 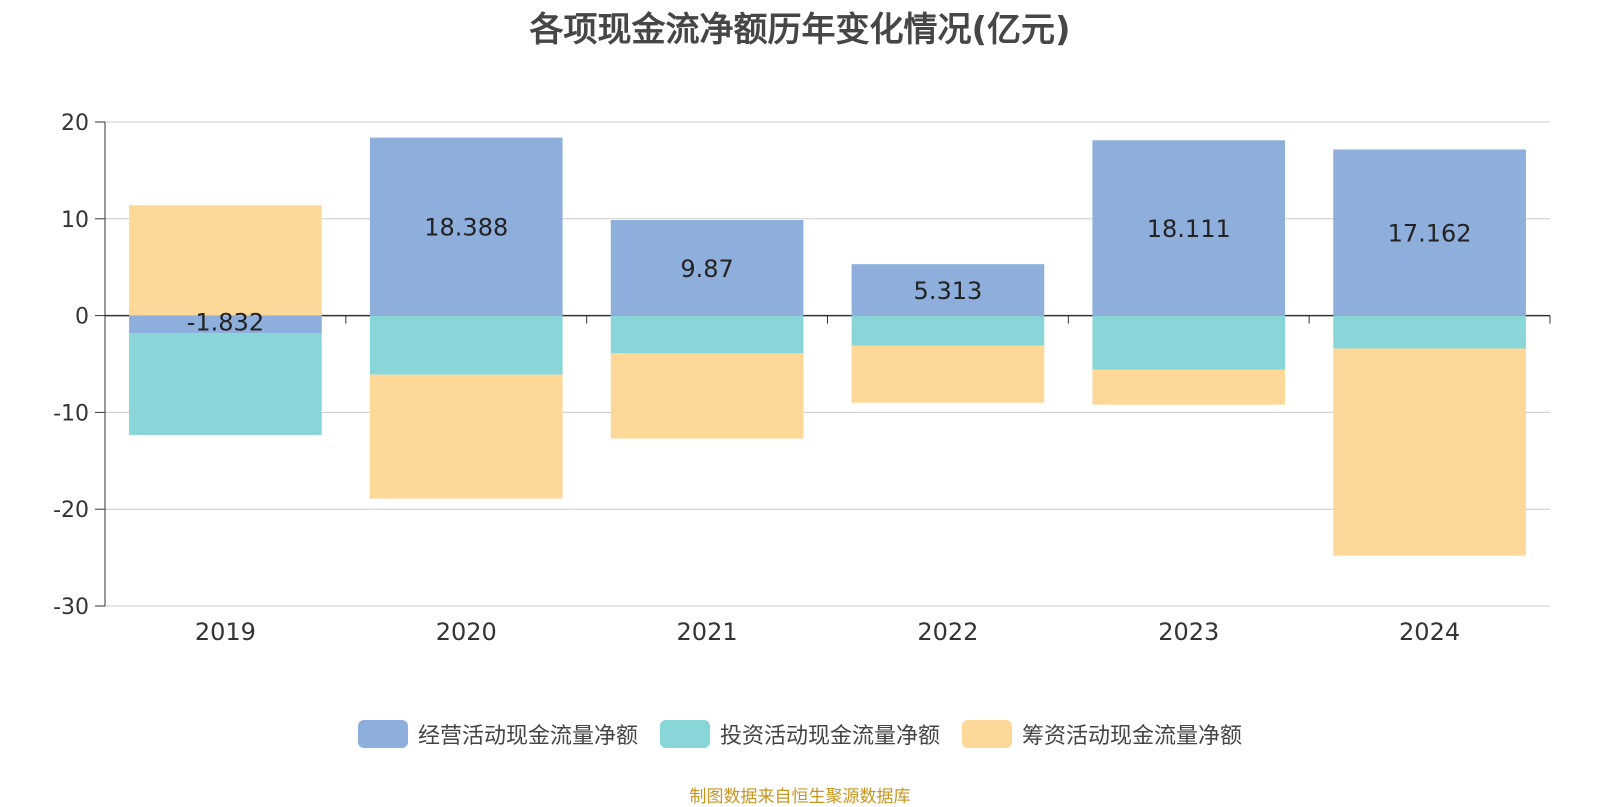 I want to click on x-tick-label: 2021, so click(x=707, y=632).